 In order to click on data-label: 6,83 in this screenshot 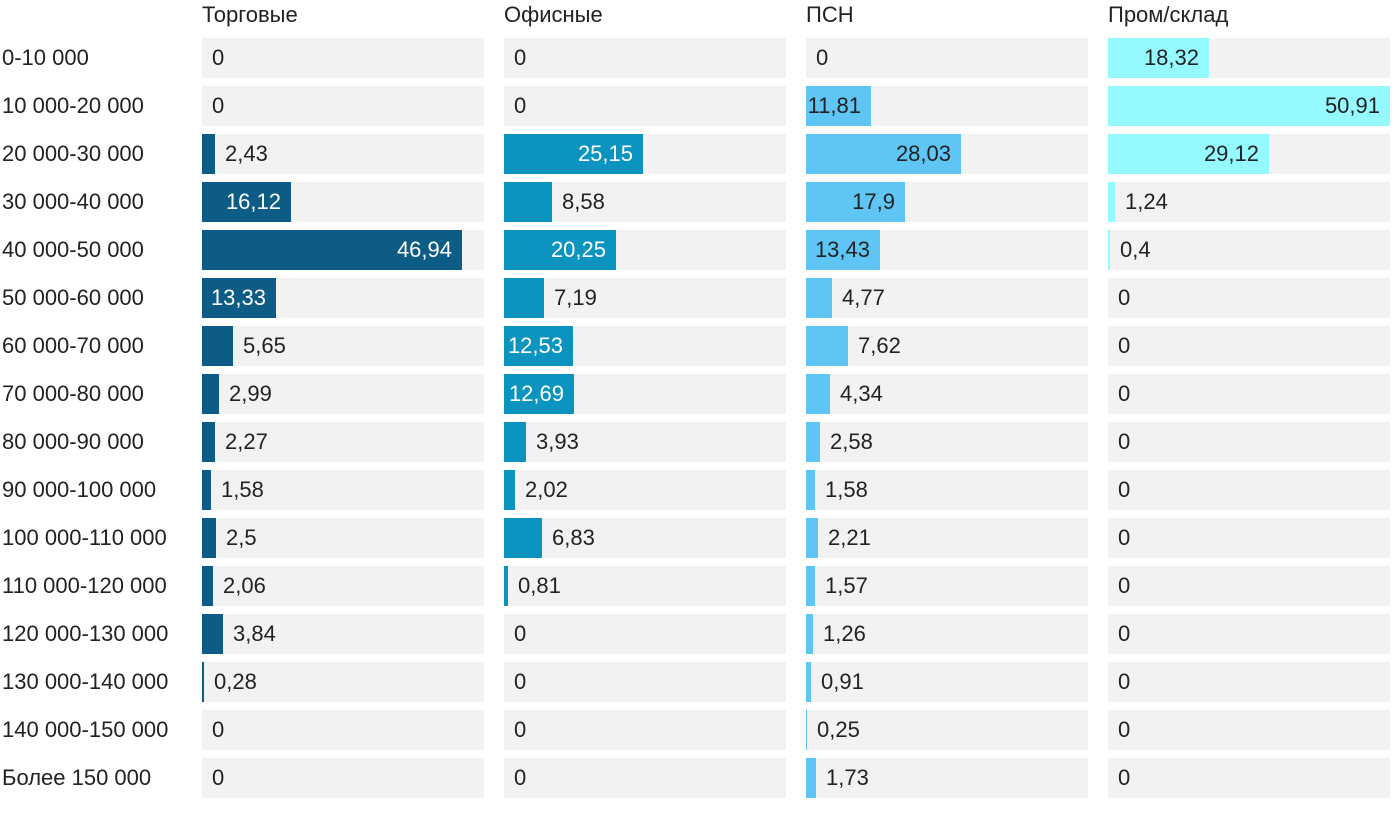, I will do `click(573, 537)`.